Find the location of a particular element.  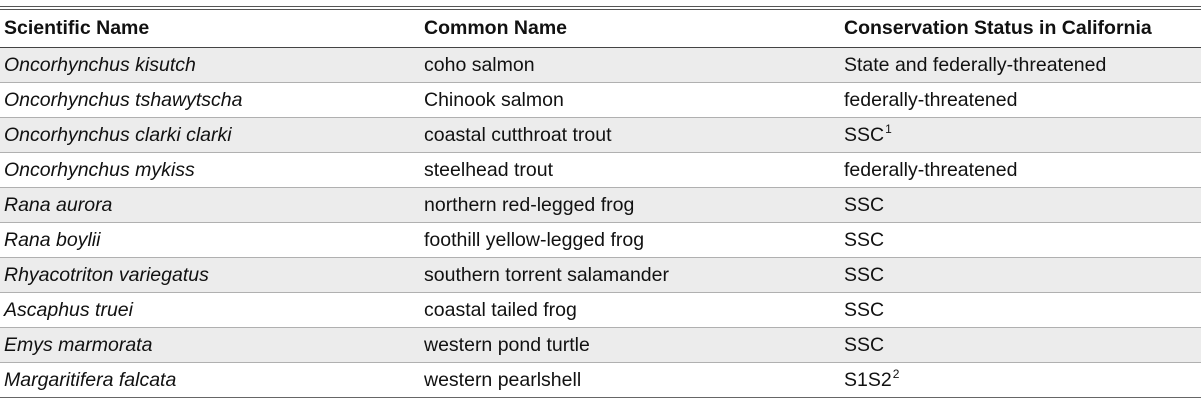

header-scientific-name: Scientific Name is located at coordinates (210, 29).